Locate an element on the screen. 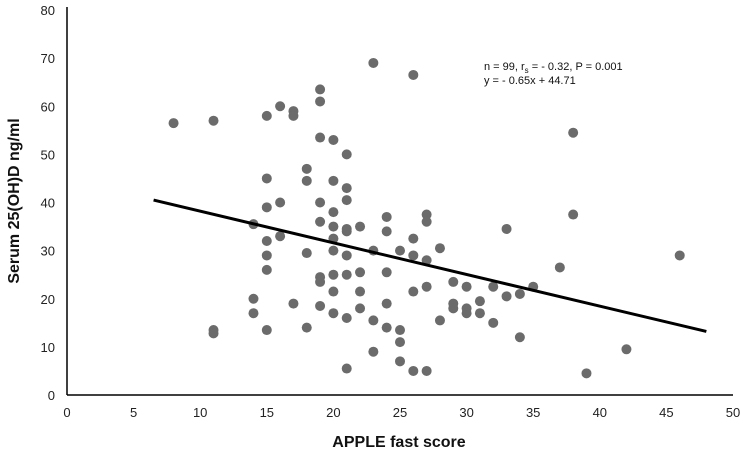 The width and height of the screenshot is (748, 460). y-tick-label: 10 is located at coordinates (48, 347).